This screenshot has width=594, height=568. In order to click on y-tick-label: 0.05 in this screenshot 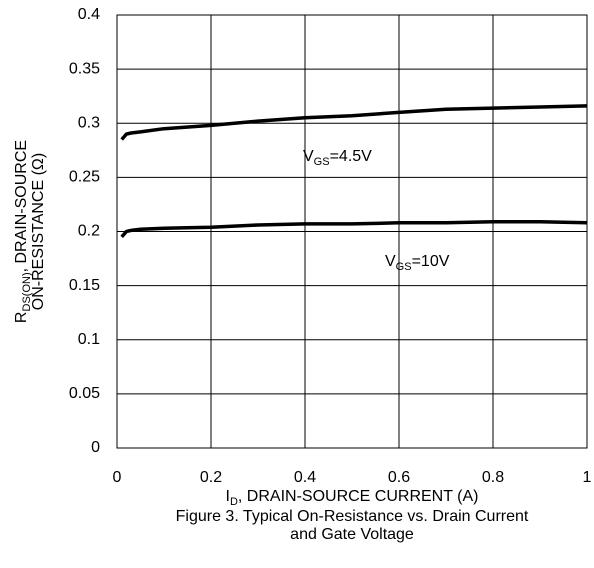, I will do `click(84, 393)`.